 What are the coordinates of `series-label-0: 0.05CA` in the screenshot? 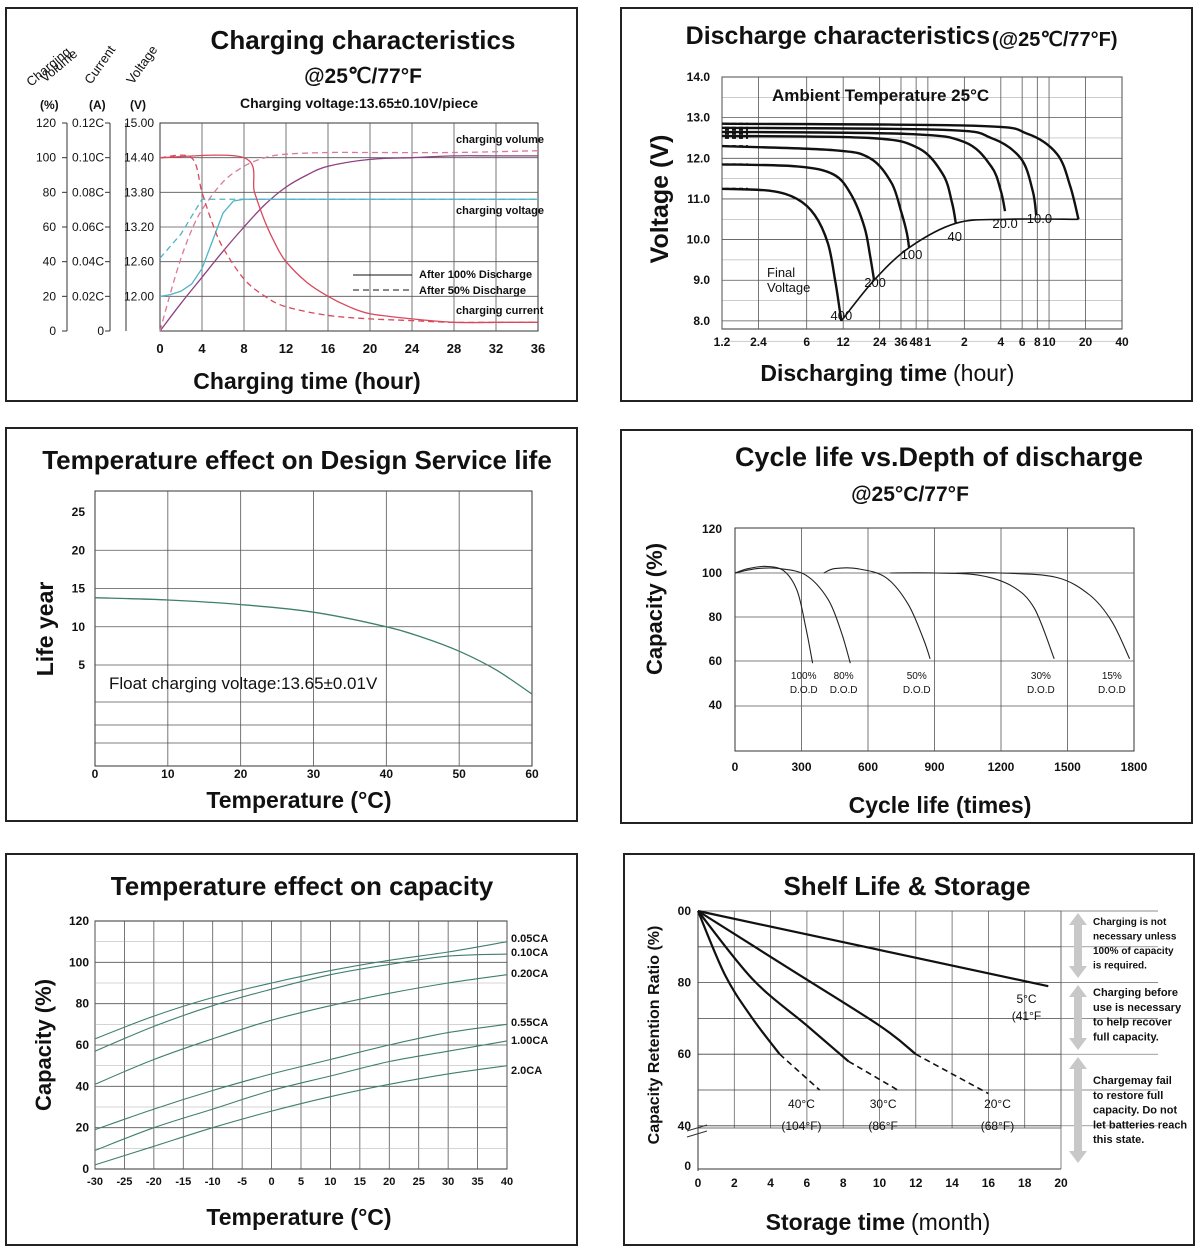 It's located at (529, 939).